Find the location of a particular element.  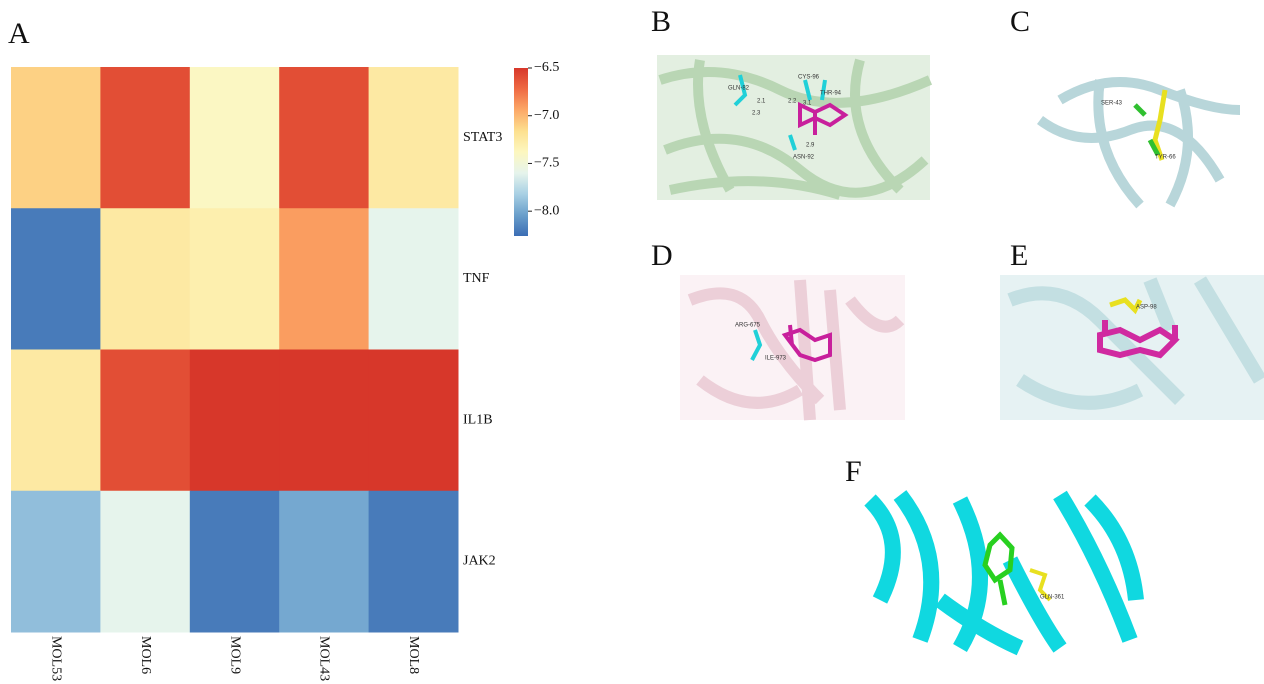

distance-label: 2.1 is located at coordinates (761, 102).